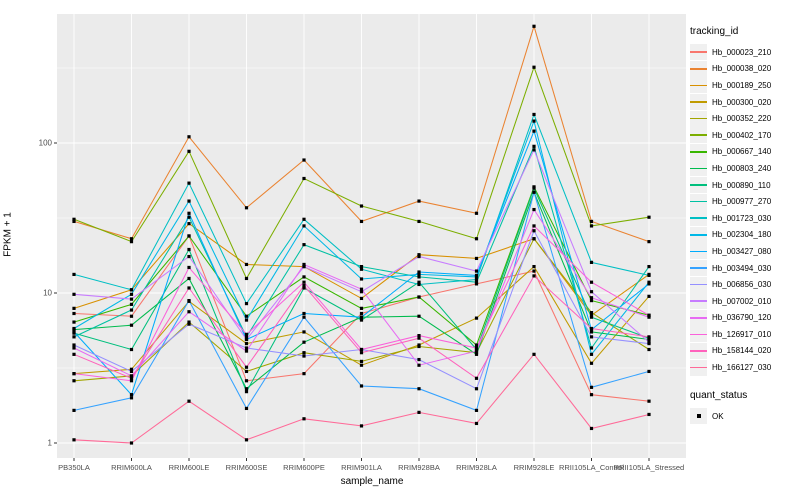 The image size is (800, 500). Describe the element at coordinates (742, 251) in the screenshot. I see `legend-item-label: Hb_003427_080` at that location.